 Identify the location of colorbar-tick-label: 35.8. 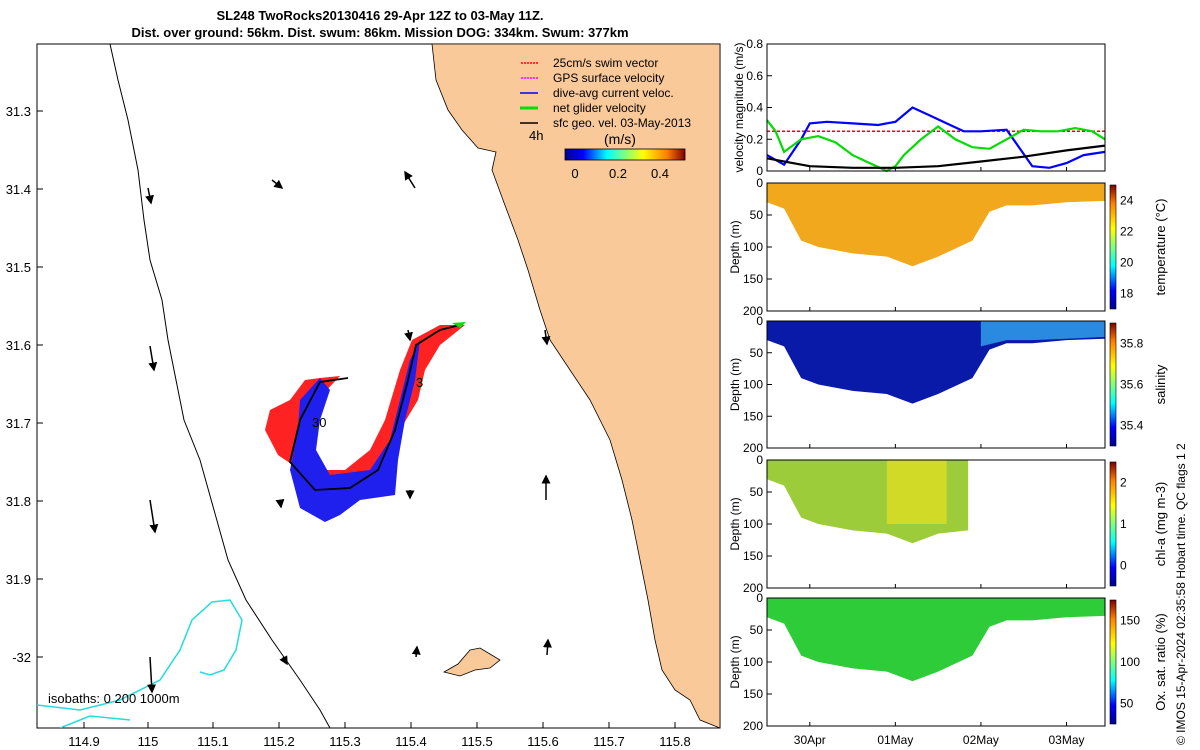
(1132, 344).